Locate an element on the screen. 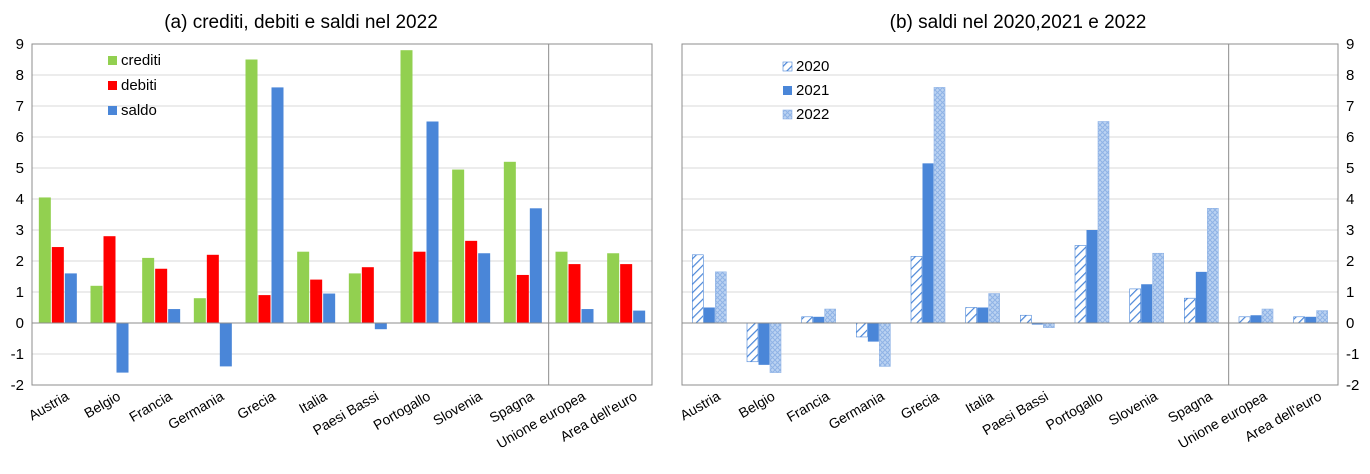 Image resolution: width=1370 pixels, height=474 pixels. chart-a-ytick-label: 8 is located at coordinates (20, 75).